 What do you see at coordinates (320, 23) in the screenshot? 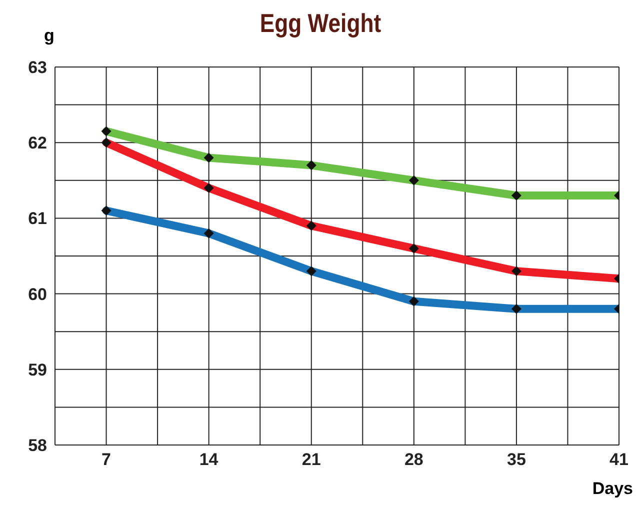
I see `chart-title: Egg Weight` at bounding box center [320, 23].